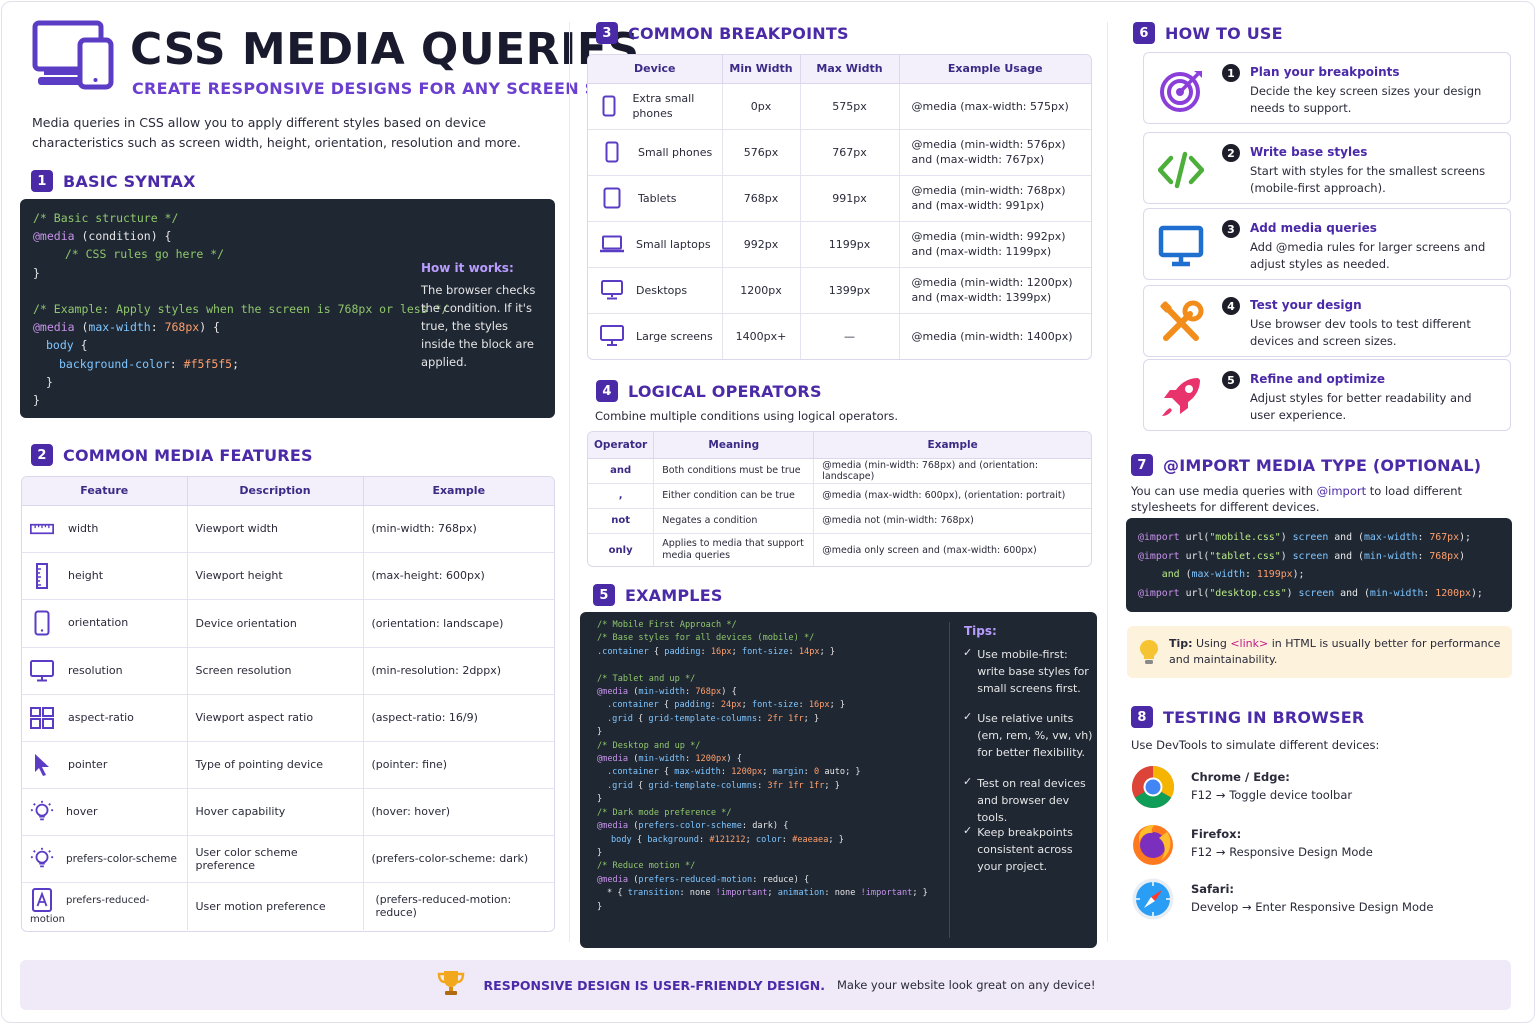  I want to click on operator: and, so click(621, 471).